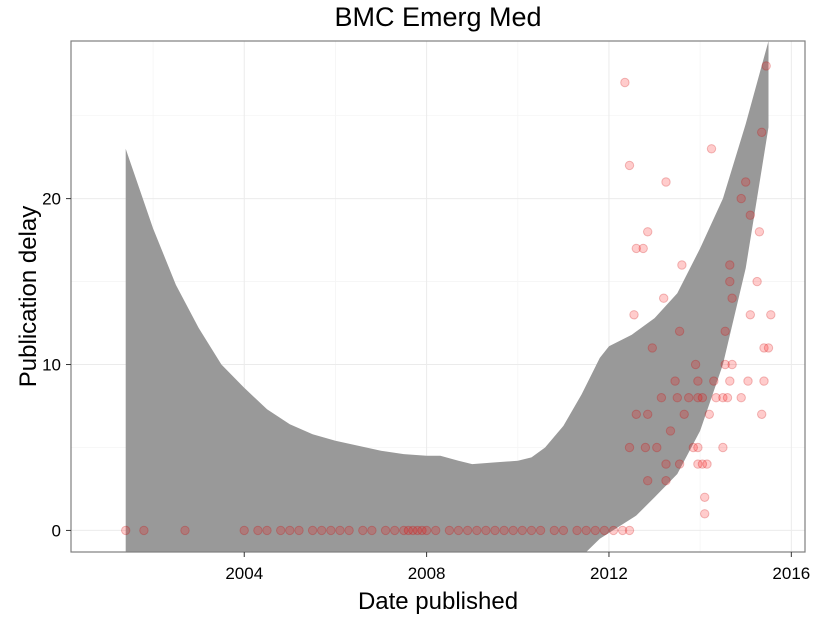 Image resolution: width=825 pixels, height=618 pixels. I want to click on chart-title: BMC Emerg Med, so click(437, 17).